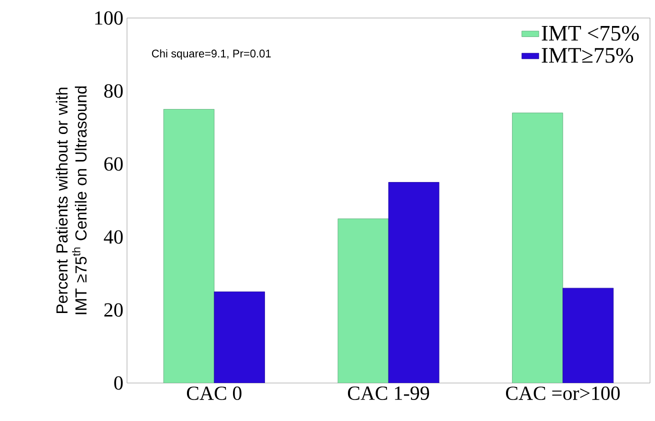 The width and height of the screenshot is (655, 421). I want to click on x-tick-label: CAC =or>100, so click(563, 393).